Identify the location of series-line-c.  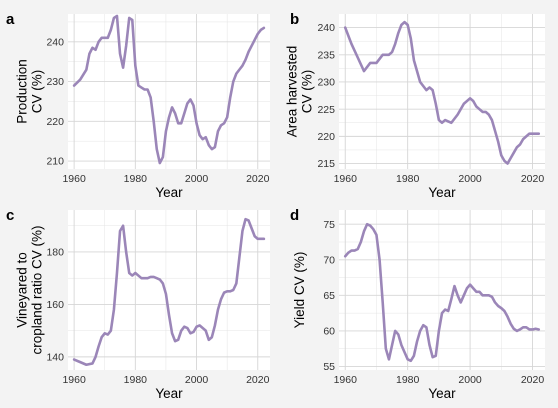
(169, 292).